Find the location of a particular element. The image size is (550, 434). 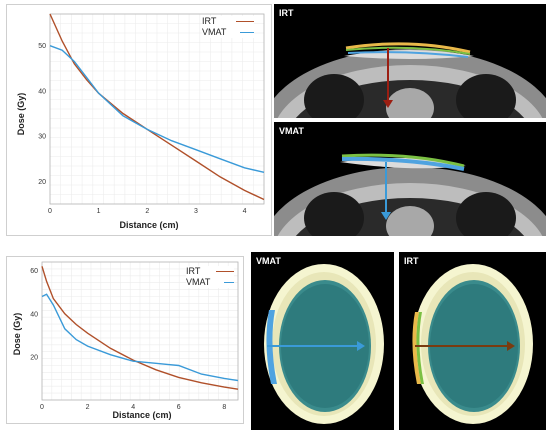

top-x-tick-label: 1 is located at coordinates (99, 211).